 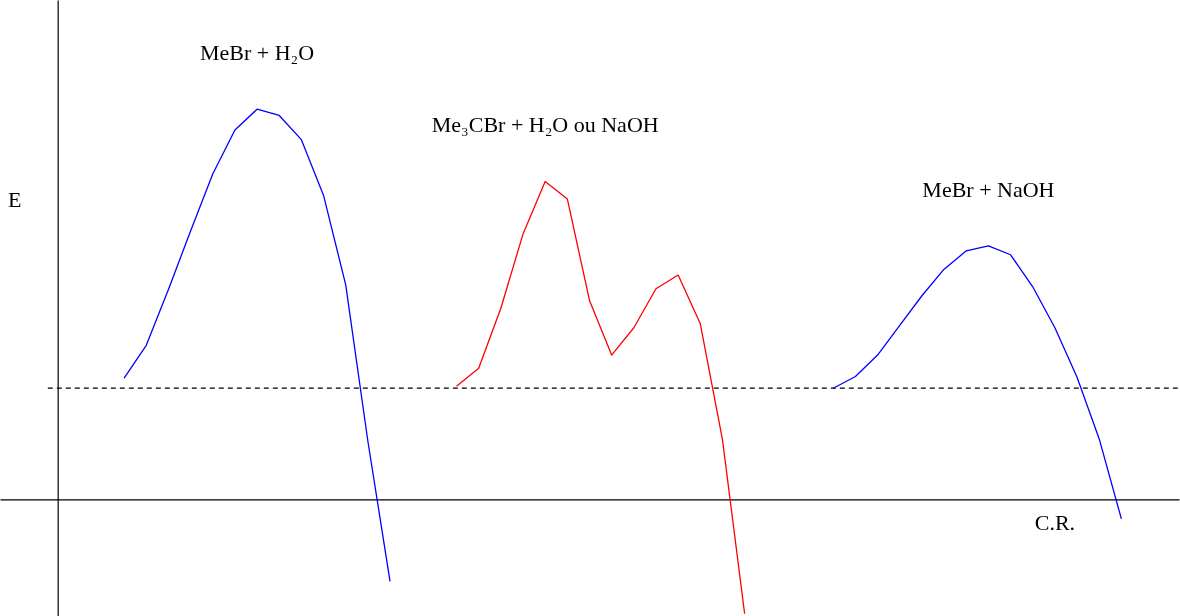 What do you see at coordinates (545, 125) in the screenshot?
I see `text: Me₃CBr + H₂O ou NaOH` at bounding box center [545, 125].